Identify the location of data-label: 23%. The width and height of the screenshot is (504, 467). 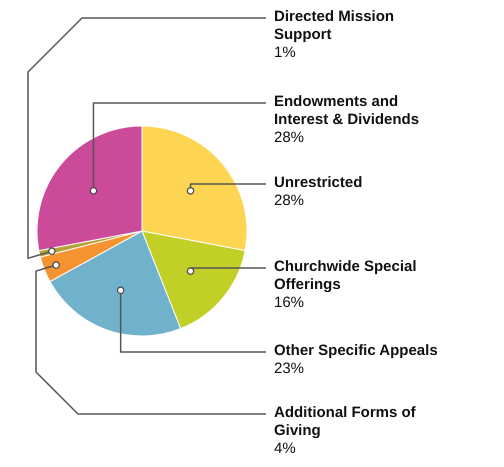
(289, 368).